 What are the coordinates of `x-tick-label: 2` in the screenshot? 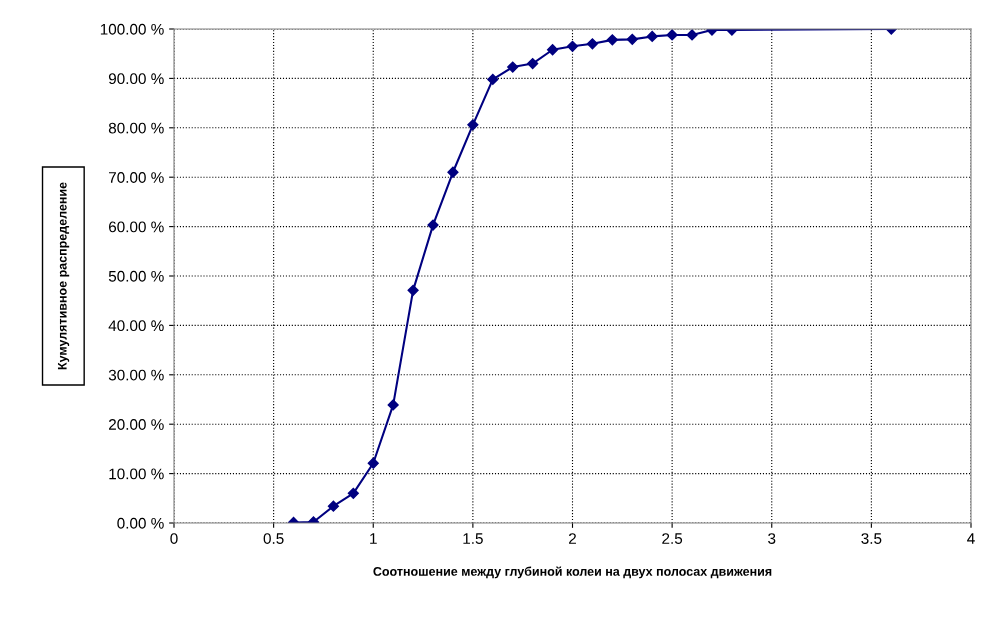 It's located at (572, 538).